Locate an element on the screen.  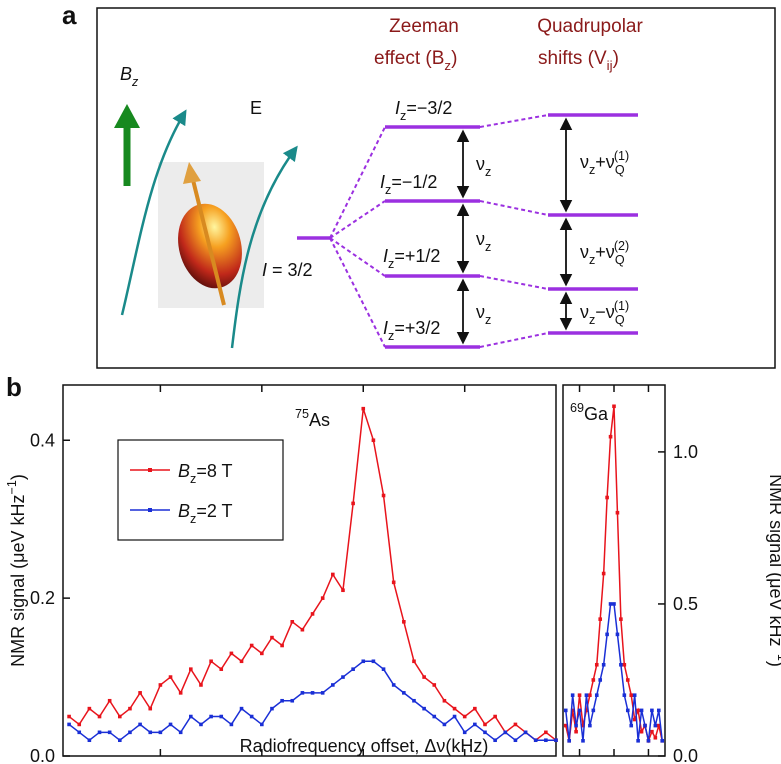
annotation: 69Ga is located at coordinates (589, 412).